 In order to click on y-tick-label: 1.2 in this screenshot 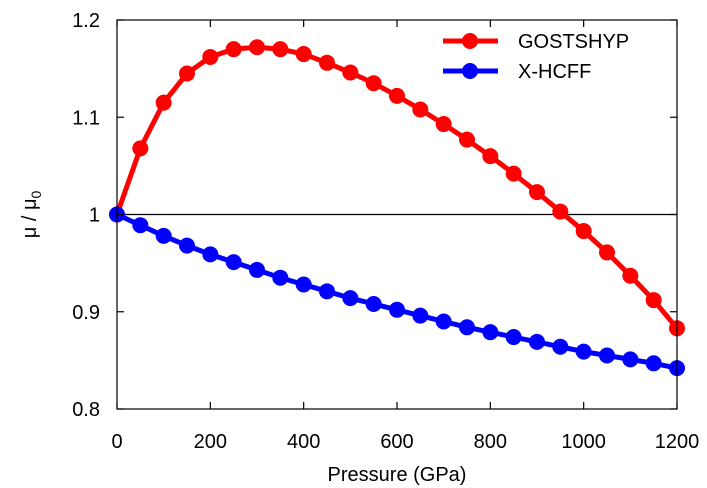, I will do `click(86, 21)`.